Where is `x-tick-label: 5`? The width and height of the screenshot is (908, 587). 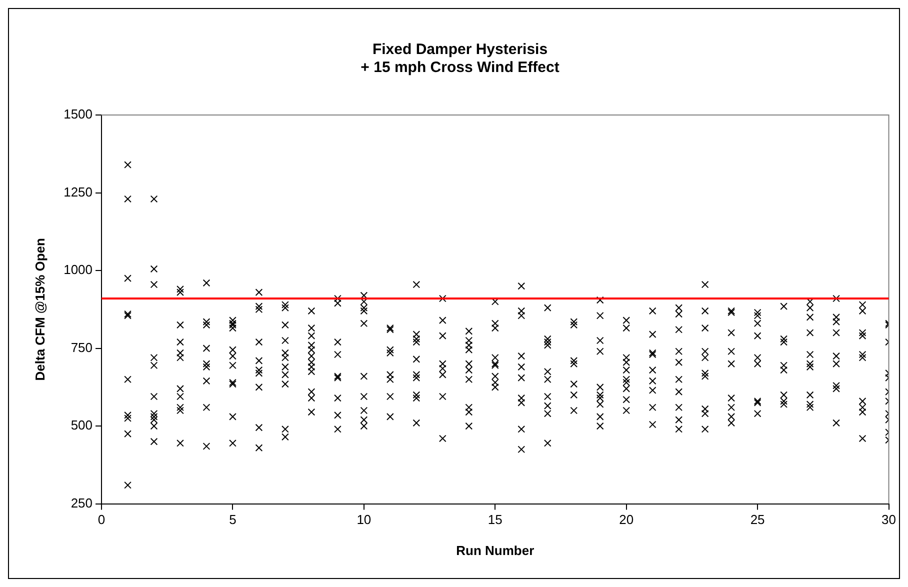 x-tick-label: 5 is located at coordinates (232, 520).